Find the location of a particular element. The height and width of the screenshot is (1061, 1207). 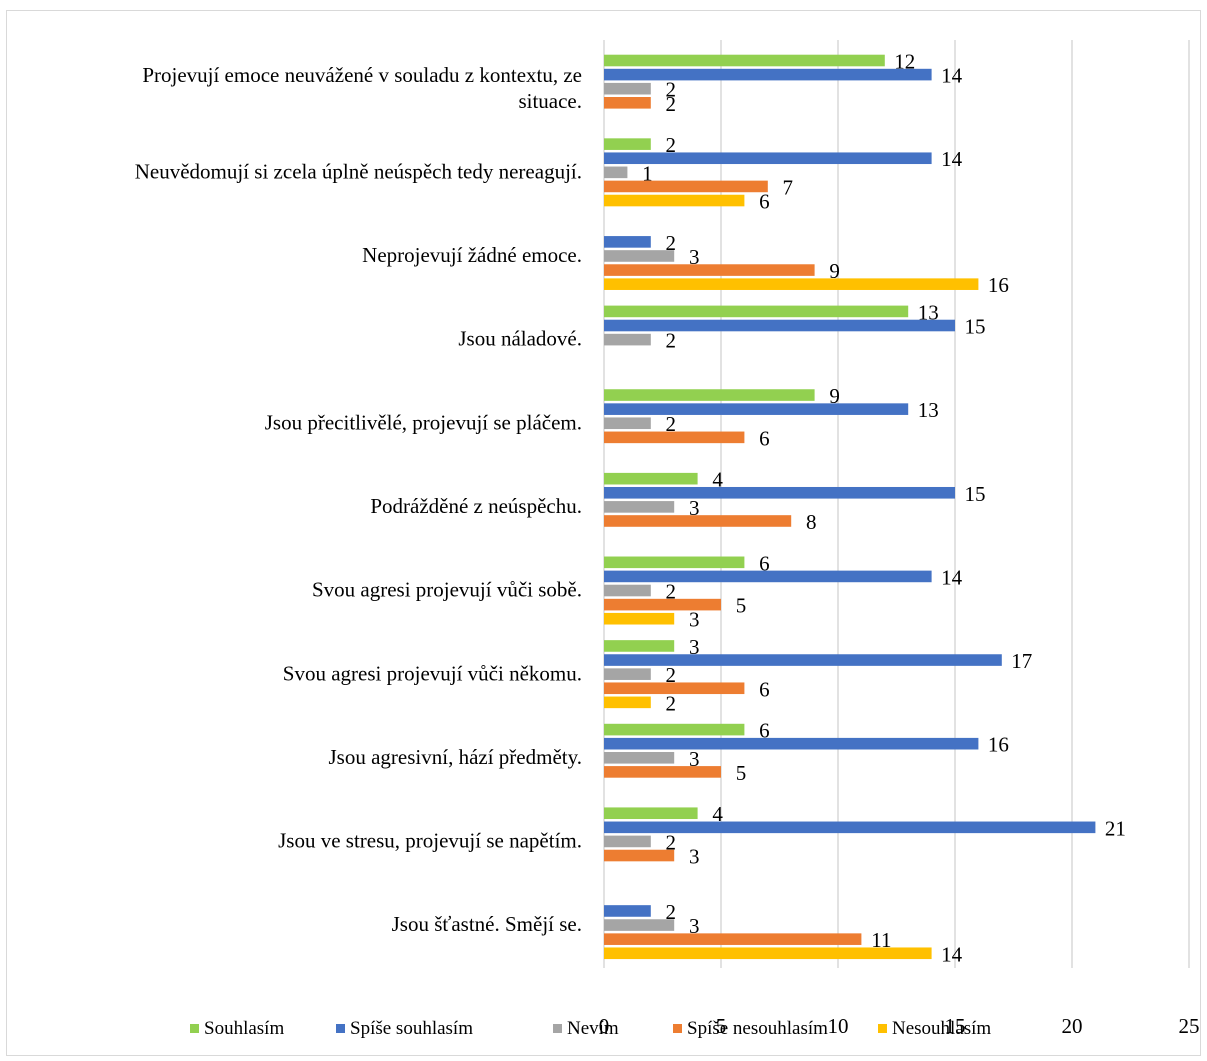

x-tick-label: 25 is located at coordinates (1189, 1026).